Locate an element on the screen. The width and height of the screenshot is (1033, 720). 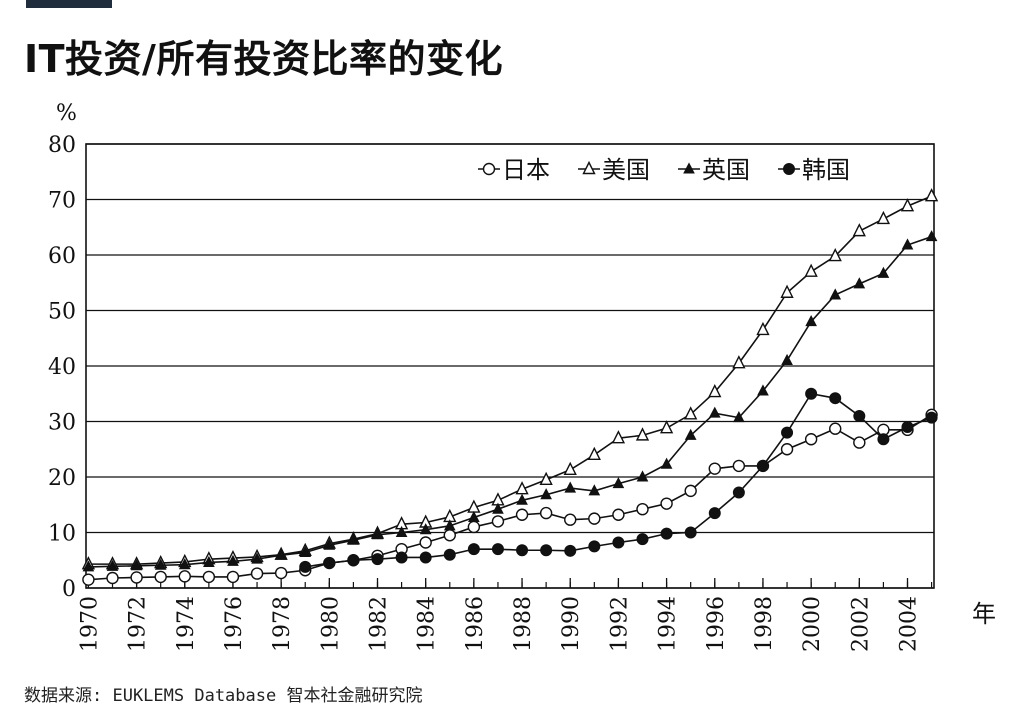
x-tick-label: 1992 is located at coordinates (619, 624).